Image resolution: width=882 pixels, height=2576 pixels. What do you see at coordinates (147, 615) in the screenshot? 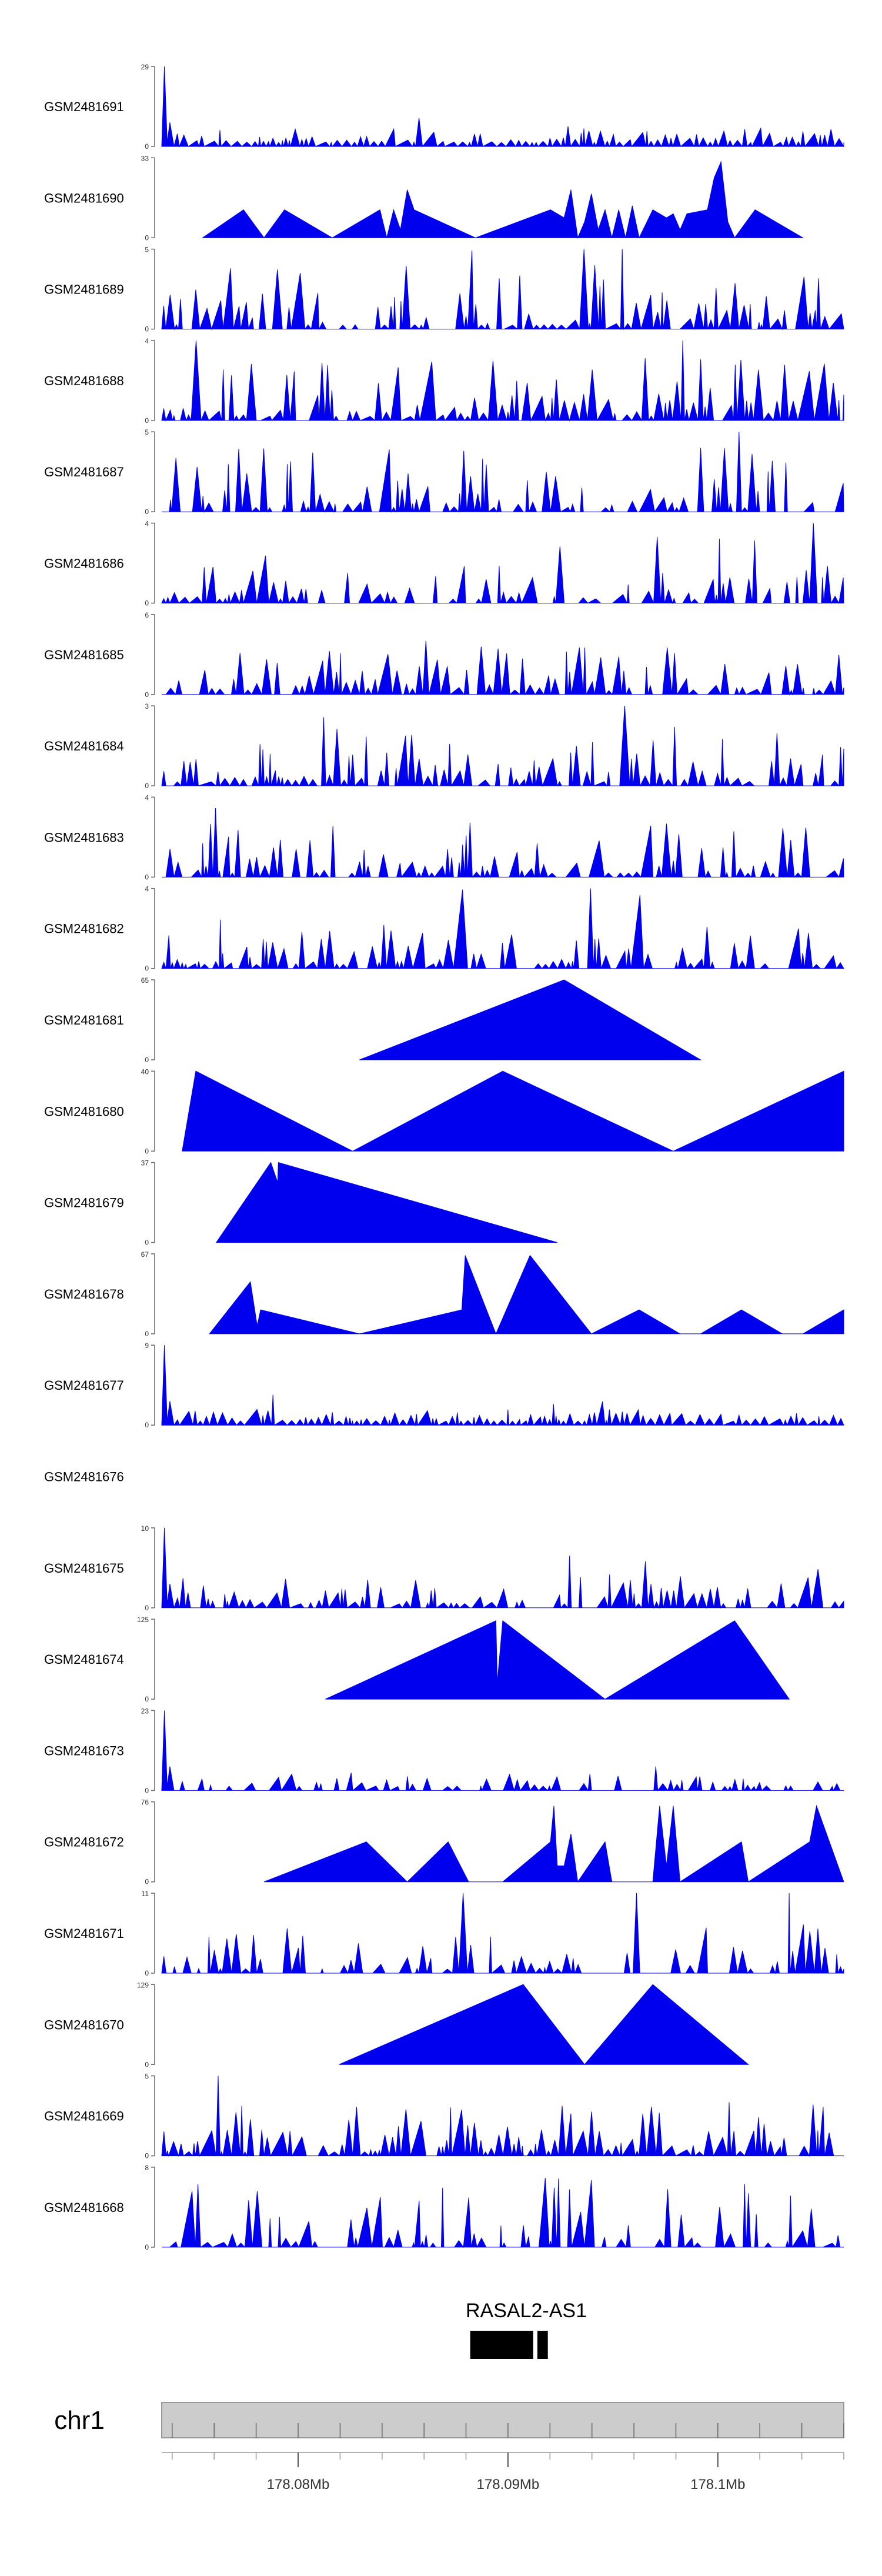
I see `y-max-label: 6` at bounding box center [147, 615].